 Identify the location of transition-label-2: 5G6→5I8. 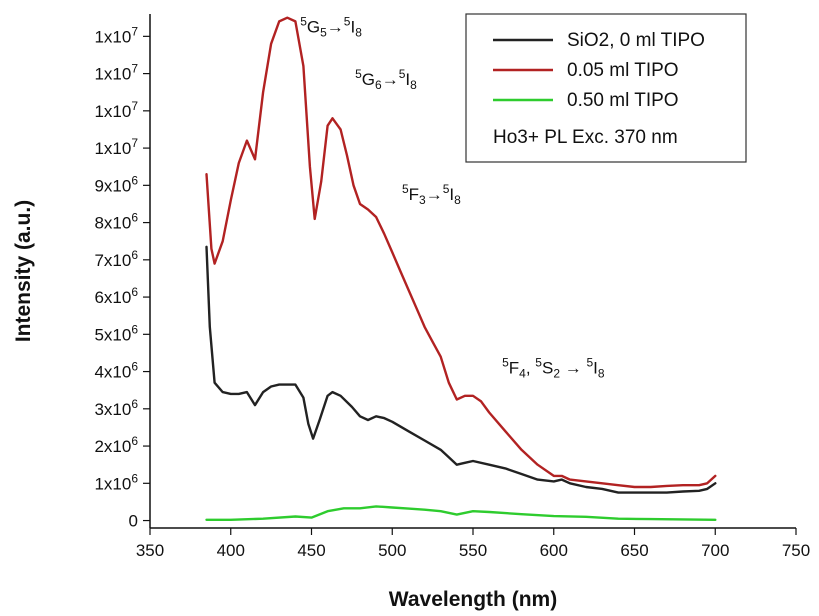
(386, 79).